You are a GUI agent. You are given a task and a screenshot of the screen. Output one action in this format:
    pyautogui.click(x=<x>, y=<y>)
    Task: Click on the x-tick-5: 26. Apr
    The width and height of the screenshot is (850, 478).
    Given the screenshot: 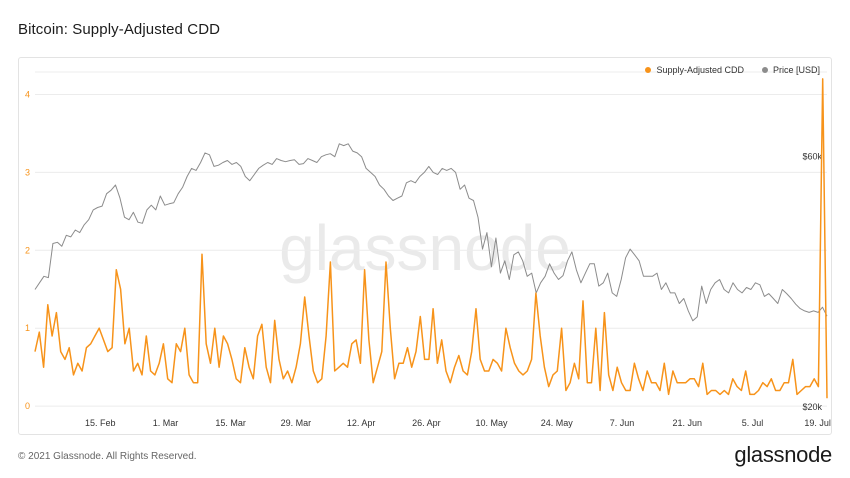 What is the action you would take?
    pyautogui.click(x=426, y=423)
    